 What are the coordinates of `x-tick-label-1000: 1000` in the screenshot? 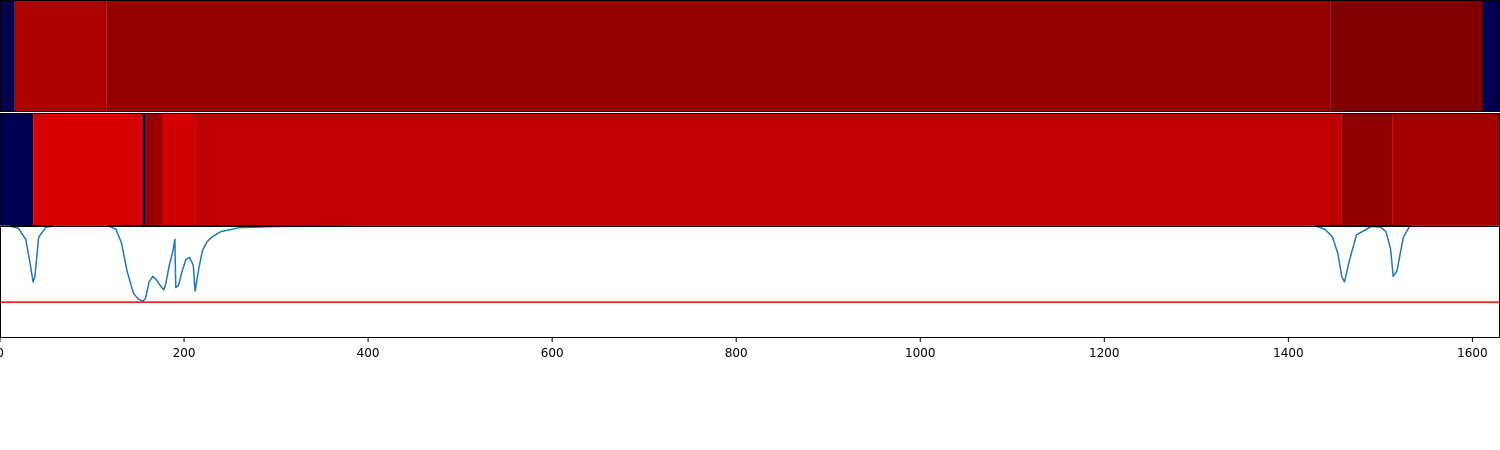 It's located at (920, 353).